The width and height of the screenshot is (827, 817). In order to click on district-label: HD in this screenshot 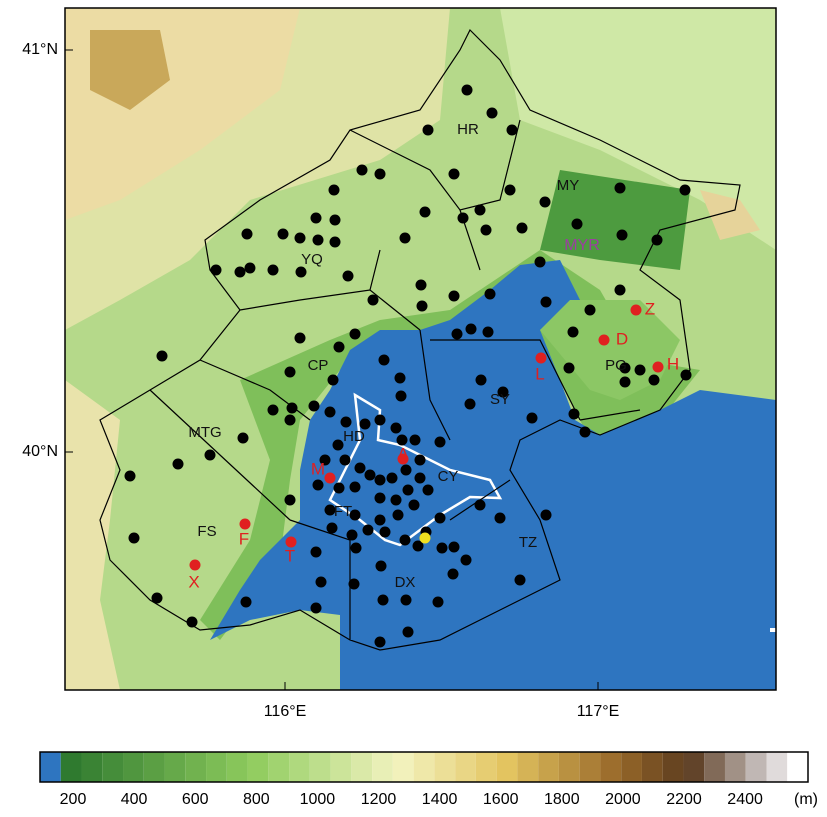, I will do `click(354, 436)`.